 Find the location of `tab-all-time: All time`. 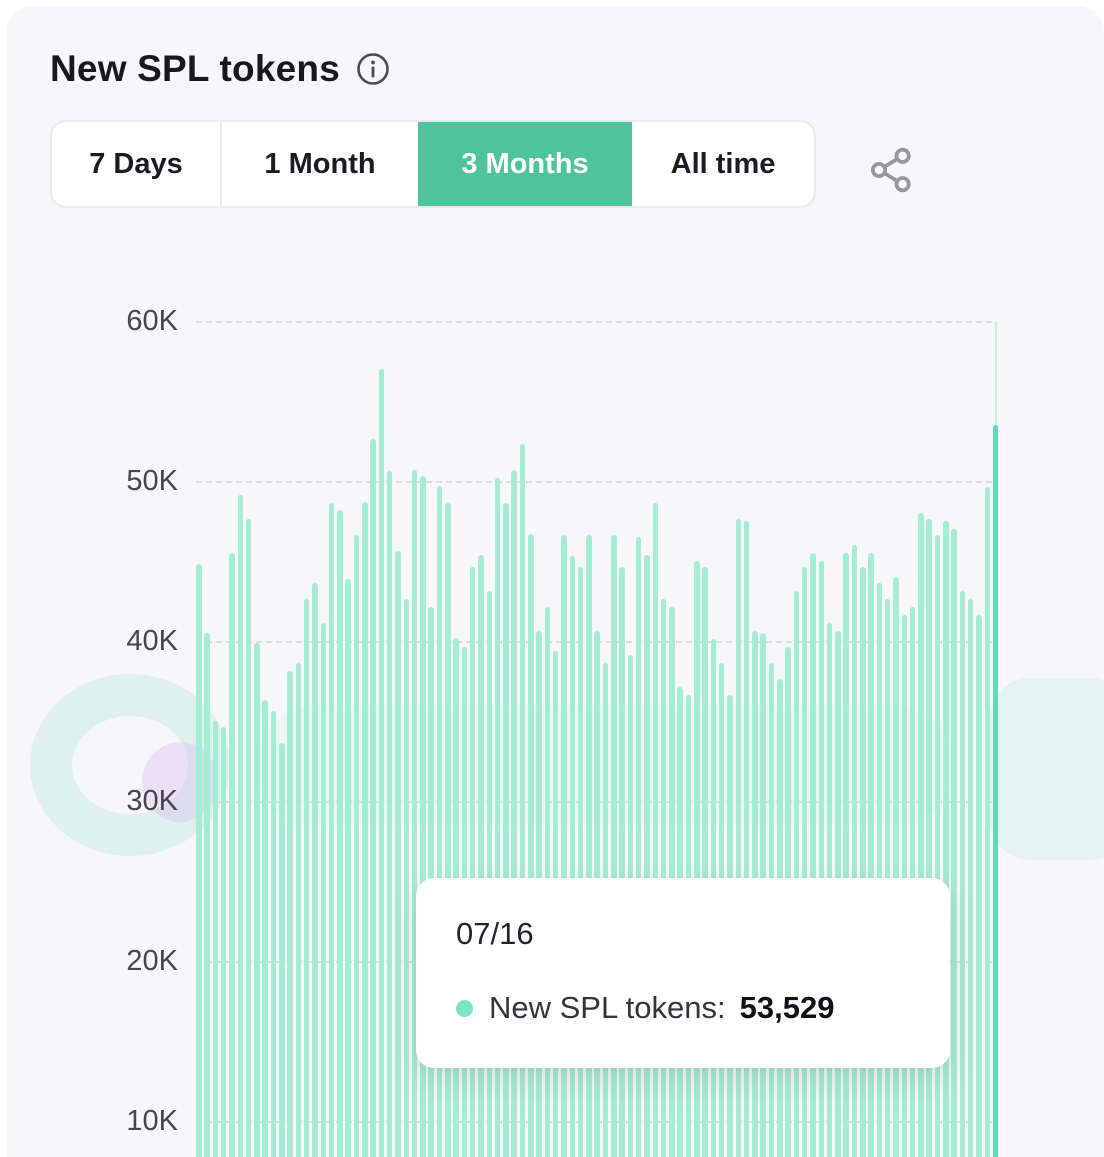

tab-all-time: All time is located at coordinates (723, 164).